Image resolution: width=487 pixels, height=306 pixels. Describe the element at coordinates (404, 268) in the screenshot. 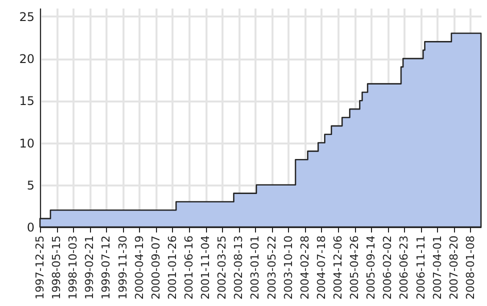

I see `x-tick-label: 2006-06-23` at that location.